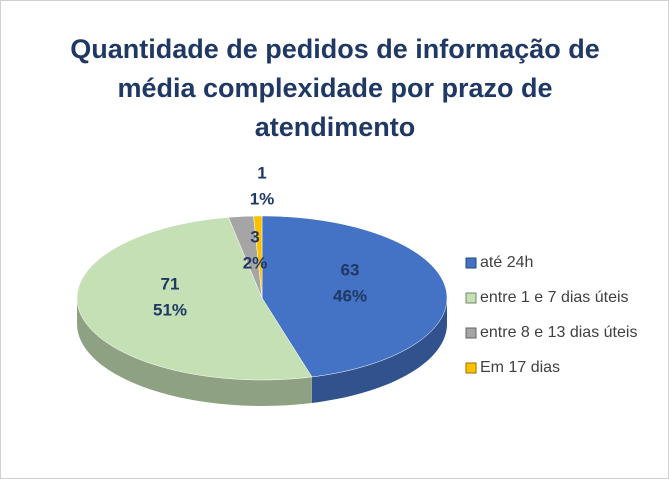  I want to click on data-label: 71, so click(170, 283).